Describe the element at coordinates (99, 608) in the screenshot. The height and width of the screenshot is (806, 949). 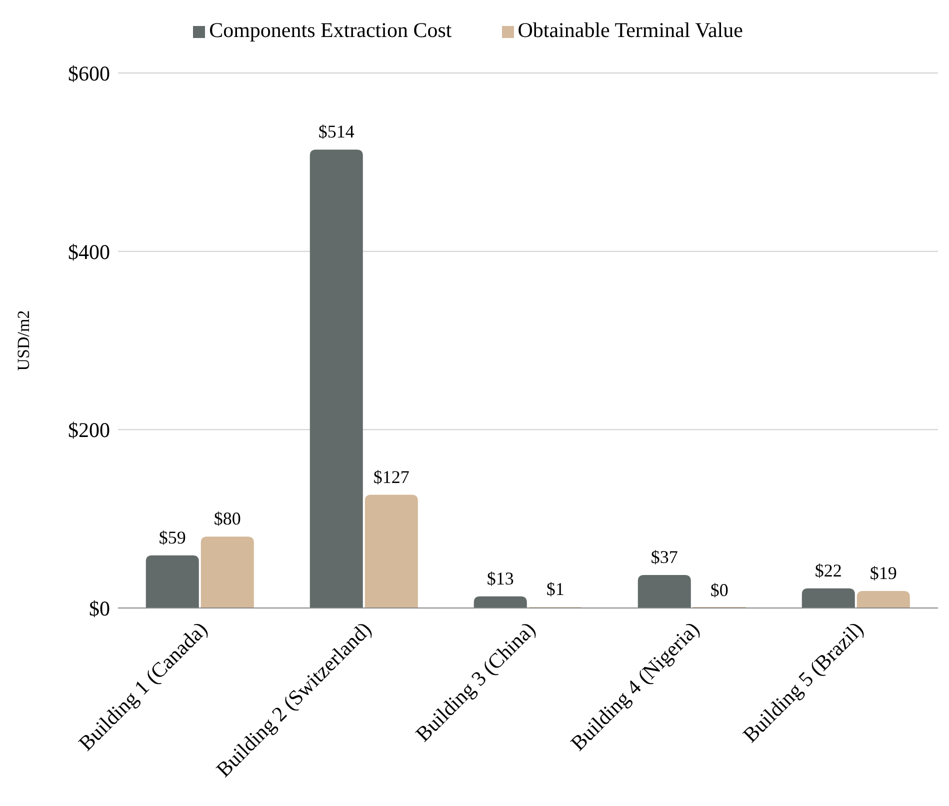
I see `y-tick-label: $0` at that location.